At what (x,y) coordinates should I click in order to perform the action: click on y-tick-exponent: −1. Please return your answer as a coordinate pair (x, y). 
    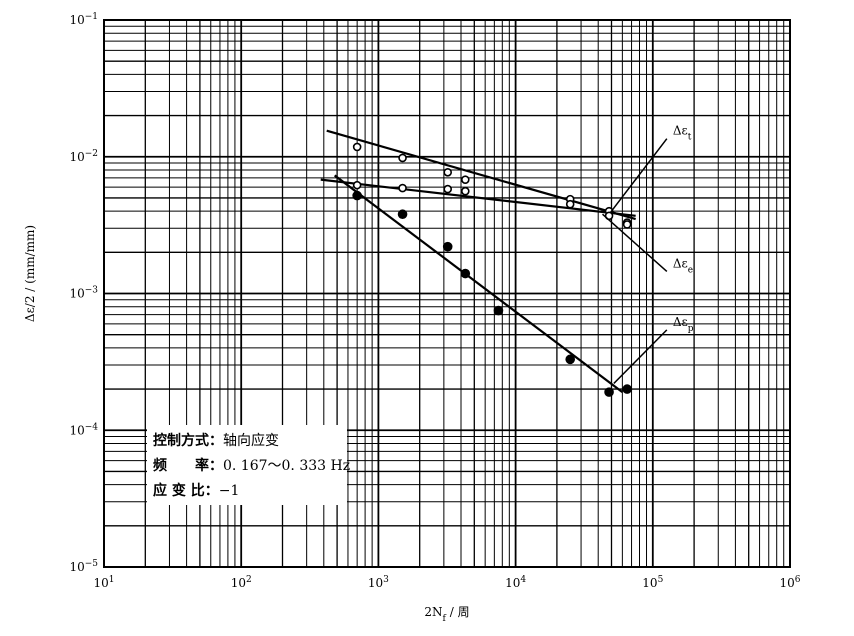
    Looking at the image, I should click on (91, 17).